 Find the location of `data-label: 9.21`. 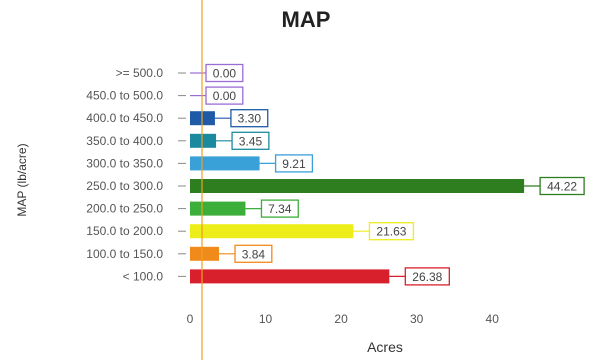

data-label: 9.21 is located at coordinates (294, 164).